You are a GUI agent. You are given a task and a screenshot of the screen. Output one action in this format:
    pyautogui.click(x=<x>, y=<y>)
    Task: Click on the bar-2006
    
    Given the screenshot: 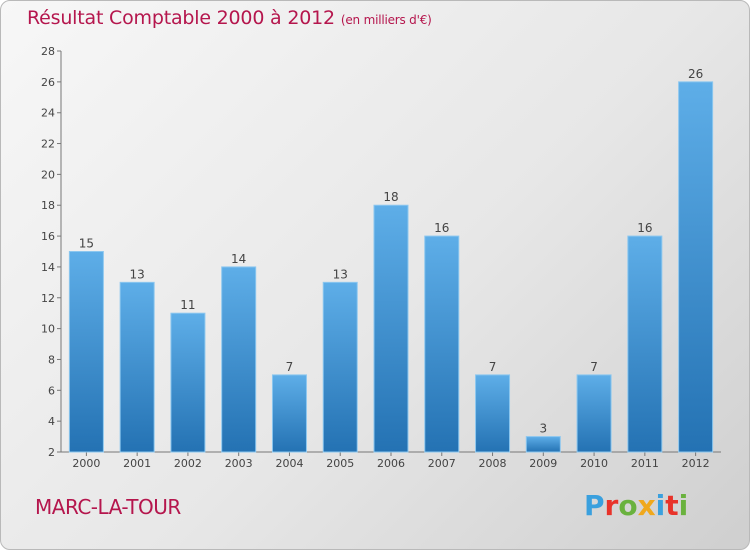 What is the action you would take?
    pyautogui.click(x=391, y=328)
    